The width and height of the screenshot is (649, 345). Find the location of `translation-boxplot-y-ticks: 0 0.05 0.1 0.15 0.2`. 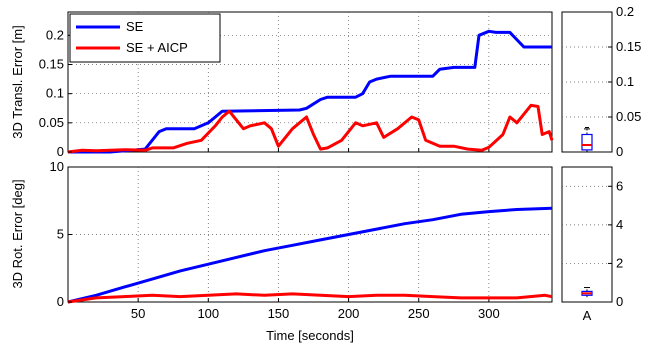

translation-boxplot-y-ticks: 0 0.05 0.1 0.15 0.2 is located at coordinates (624, 81).